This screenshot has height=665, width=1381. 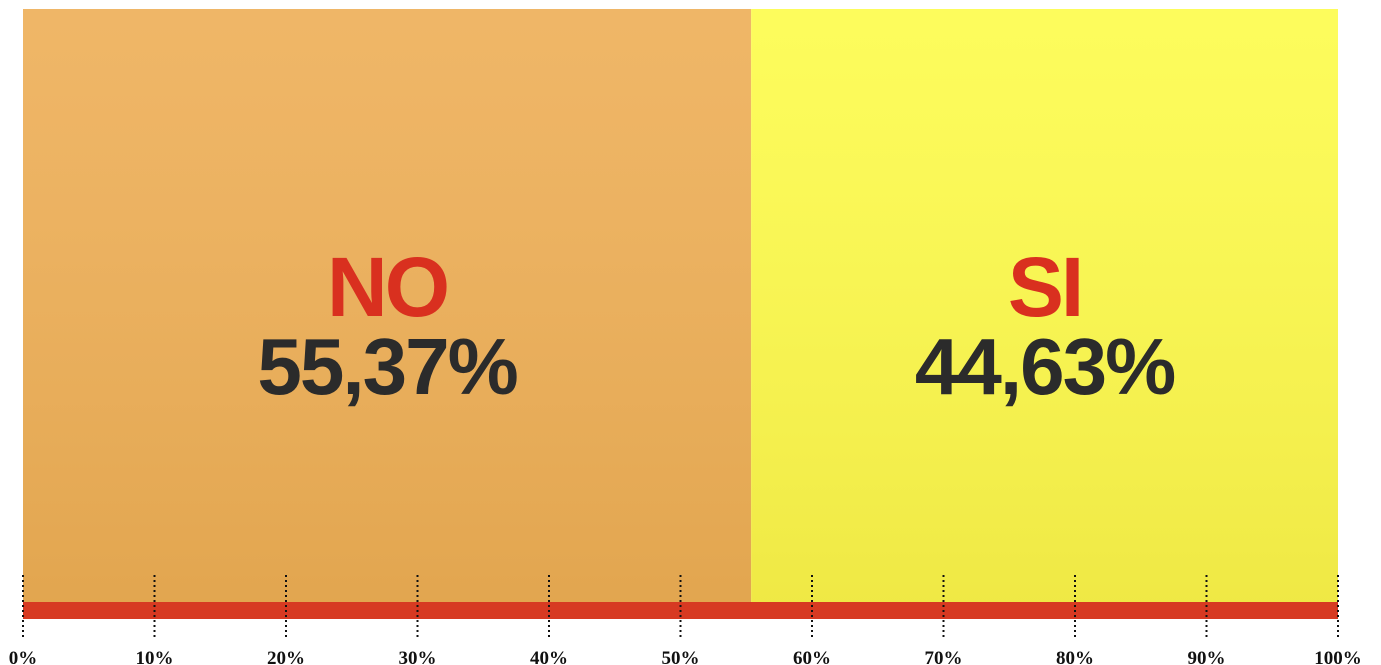 I want to click on x-tick-label: 70%, so click(x=944, y=656).